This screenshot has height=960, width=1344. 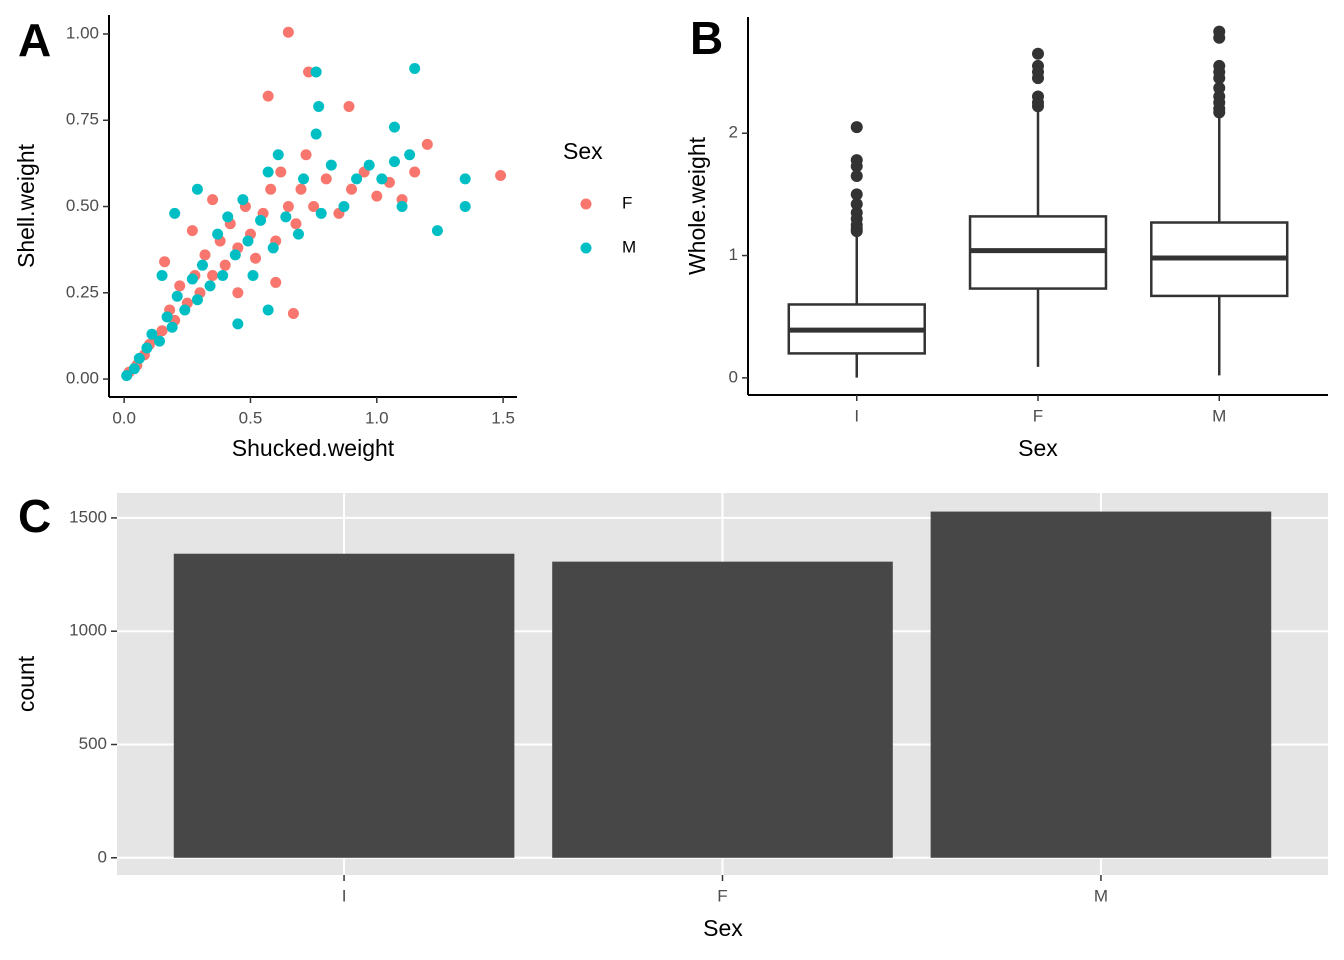 I want to click on y-tick-label: 1, so click(x=733, y=254).